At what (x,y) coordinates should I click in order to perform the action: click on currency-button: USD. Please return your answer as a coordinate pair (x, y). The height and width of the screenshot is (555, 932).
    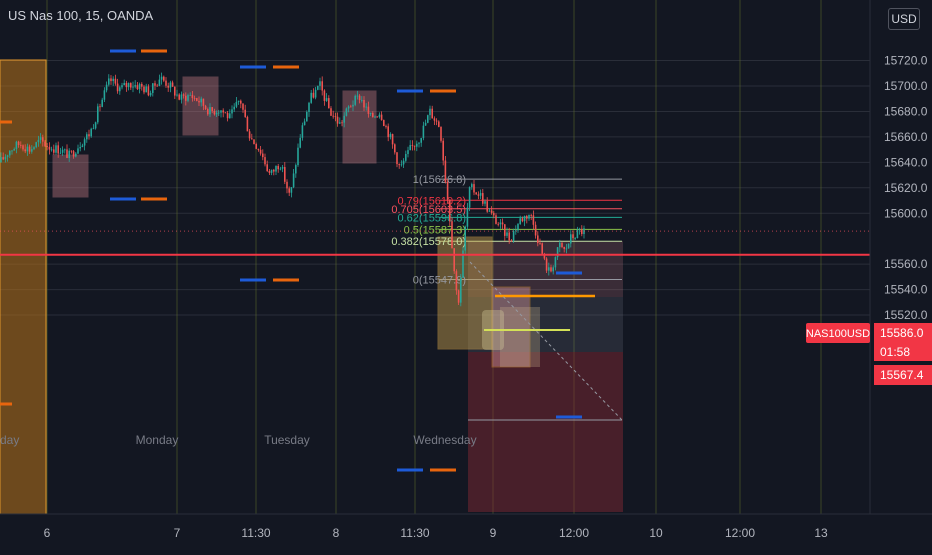
    Looking at the image, I should click on (904, 19).